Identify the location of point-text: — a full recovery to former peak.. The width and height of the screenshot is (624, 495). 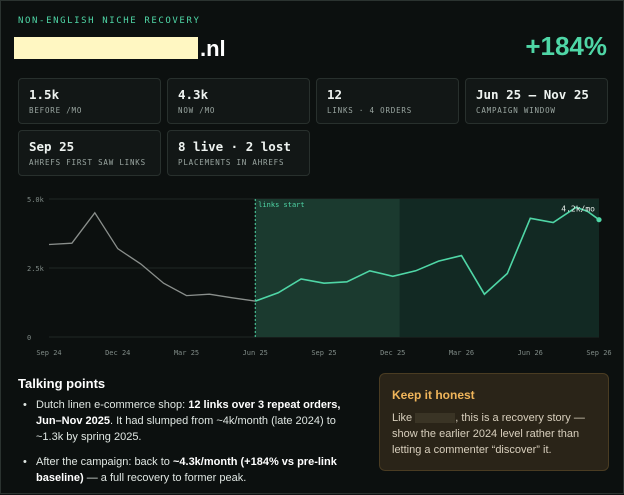
(165, 478).